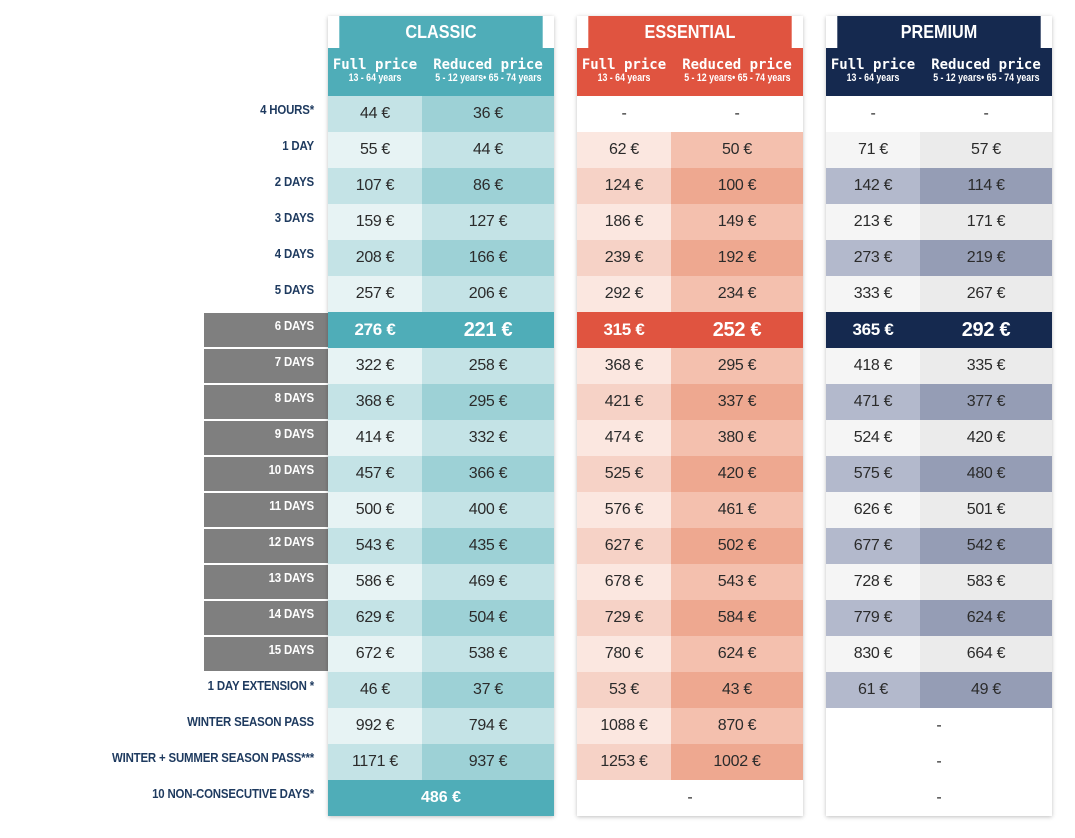  What do you see at coordinates (294, 253) in the screenshot?
I see `row-label: 4 DAYS` at bounding box center [294, 253].